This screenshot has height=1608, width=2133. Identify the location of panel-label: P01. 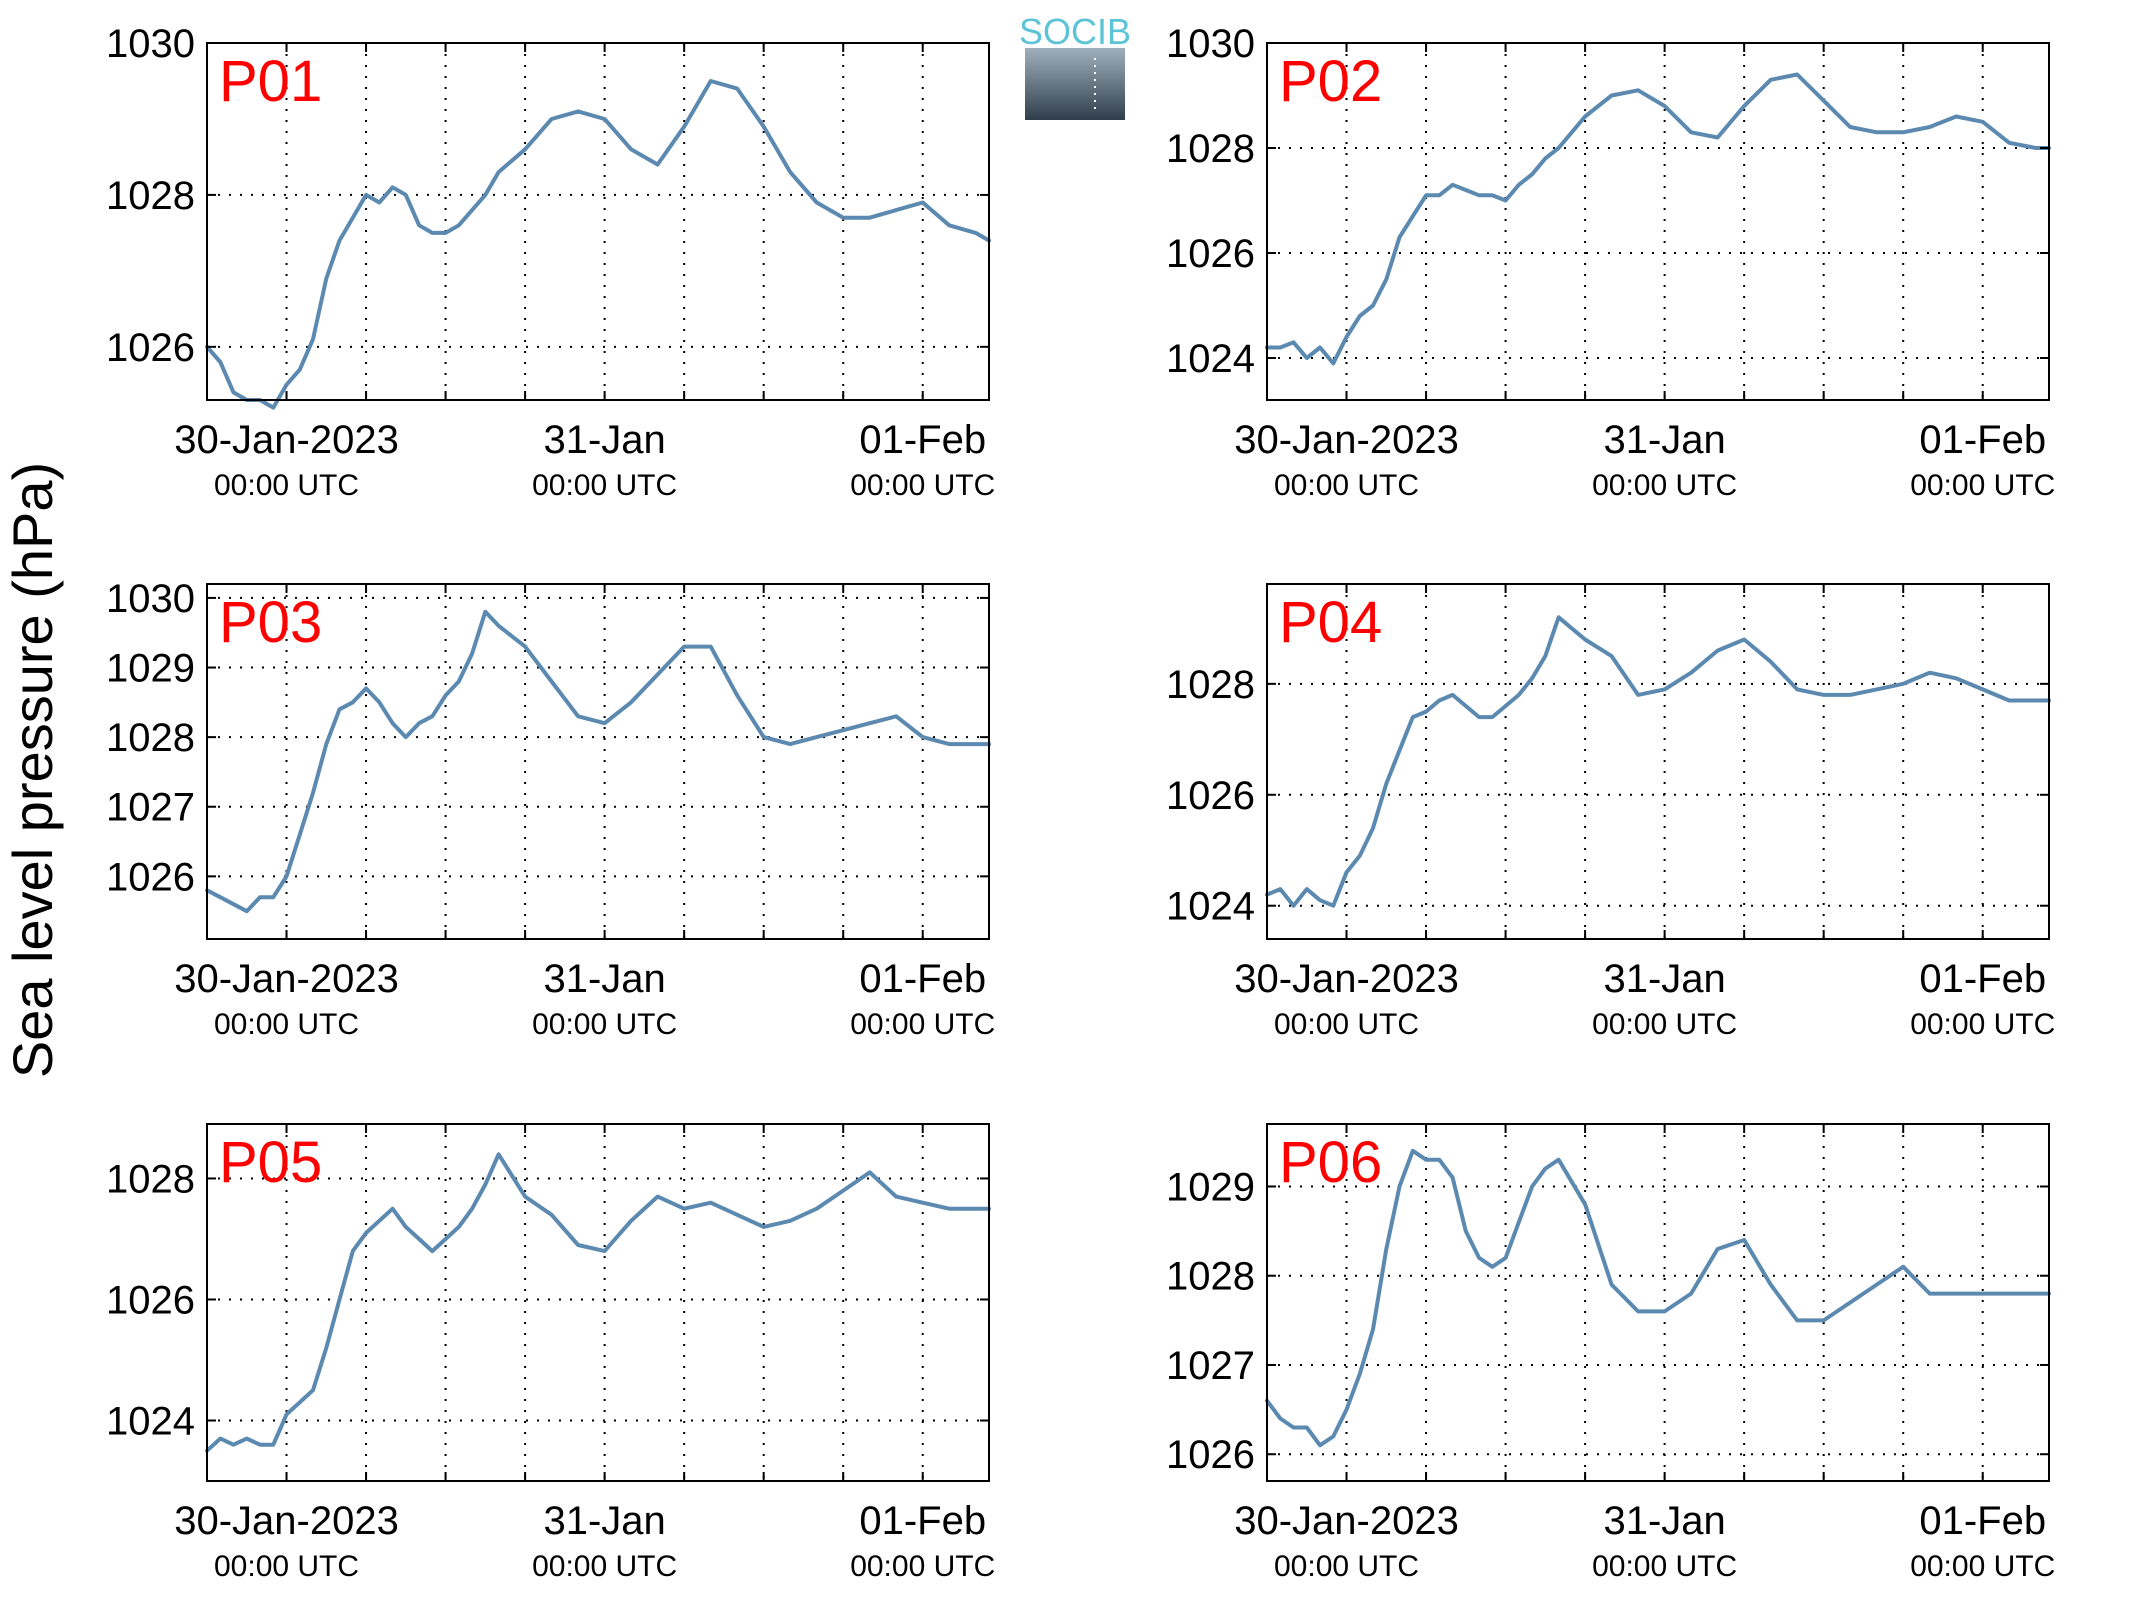
(270, 81).